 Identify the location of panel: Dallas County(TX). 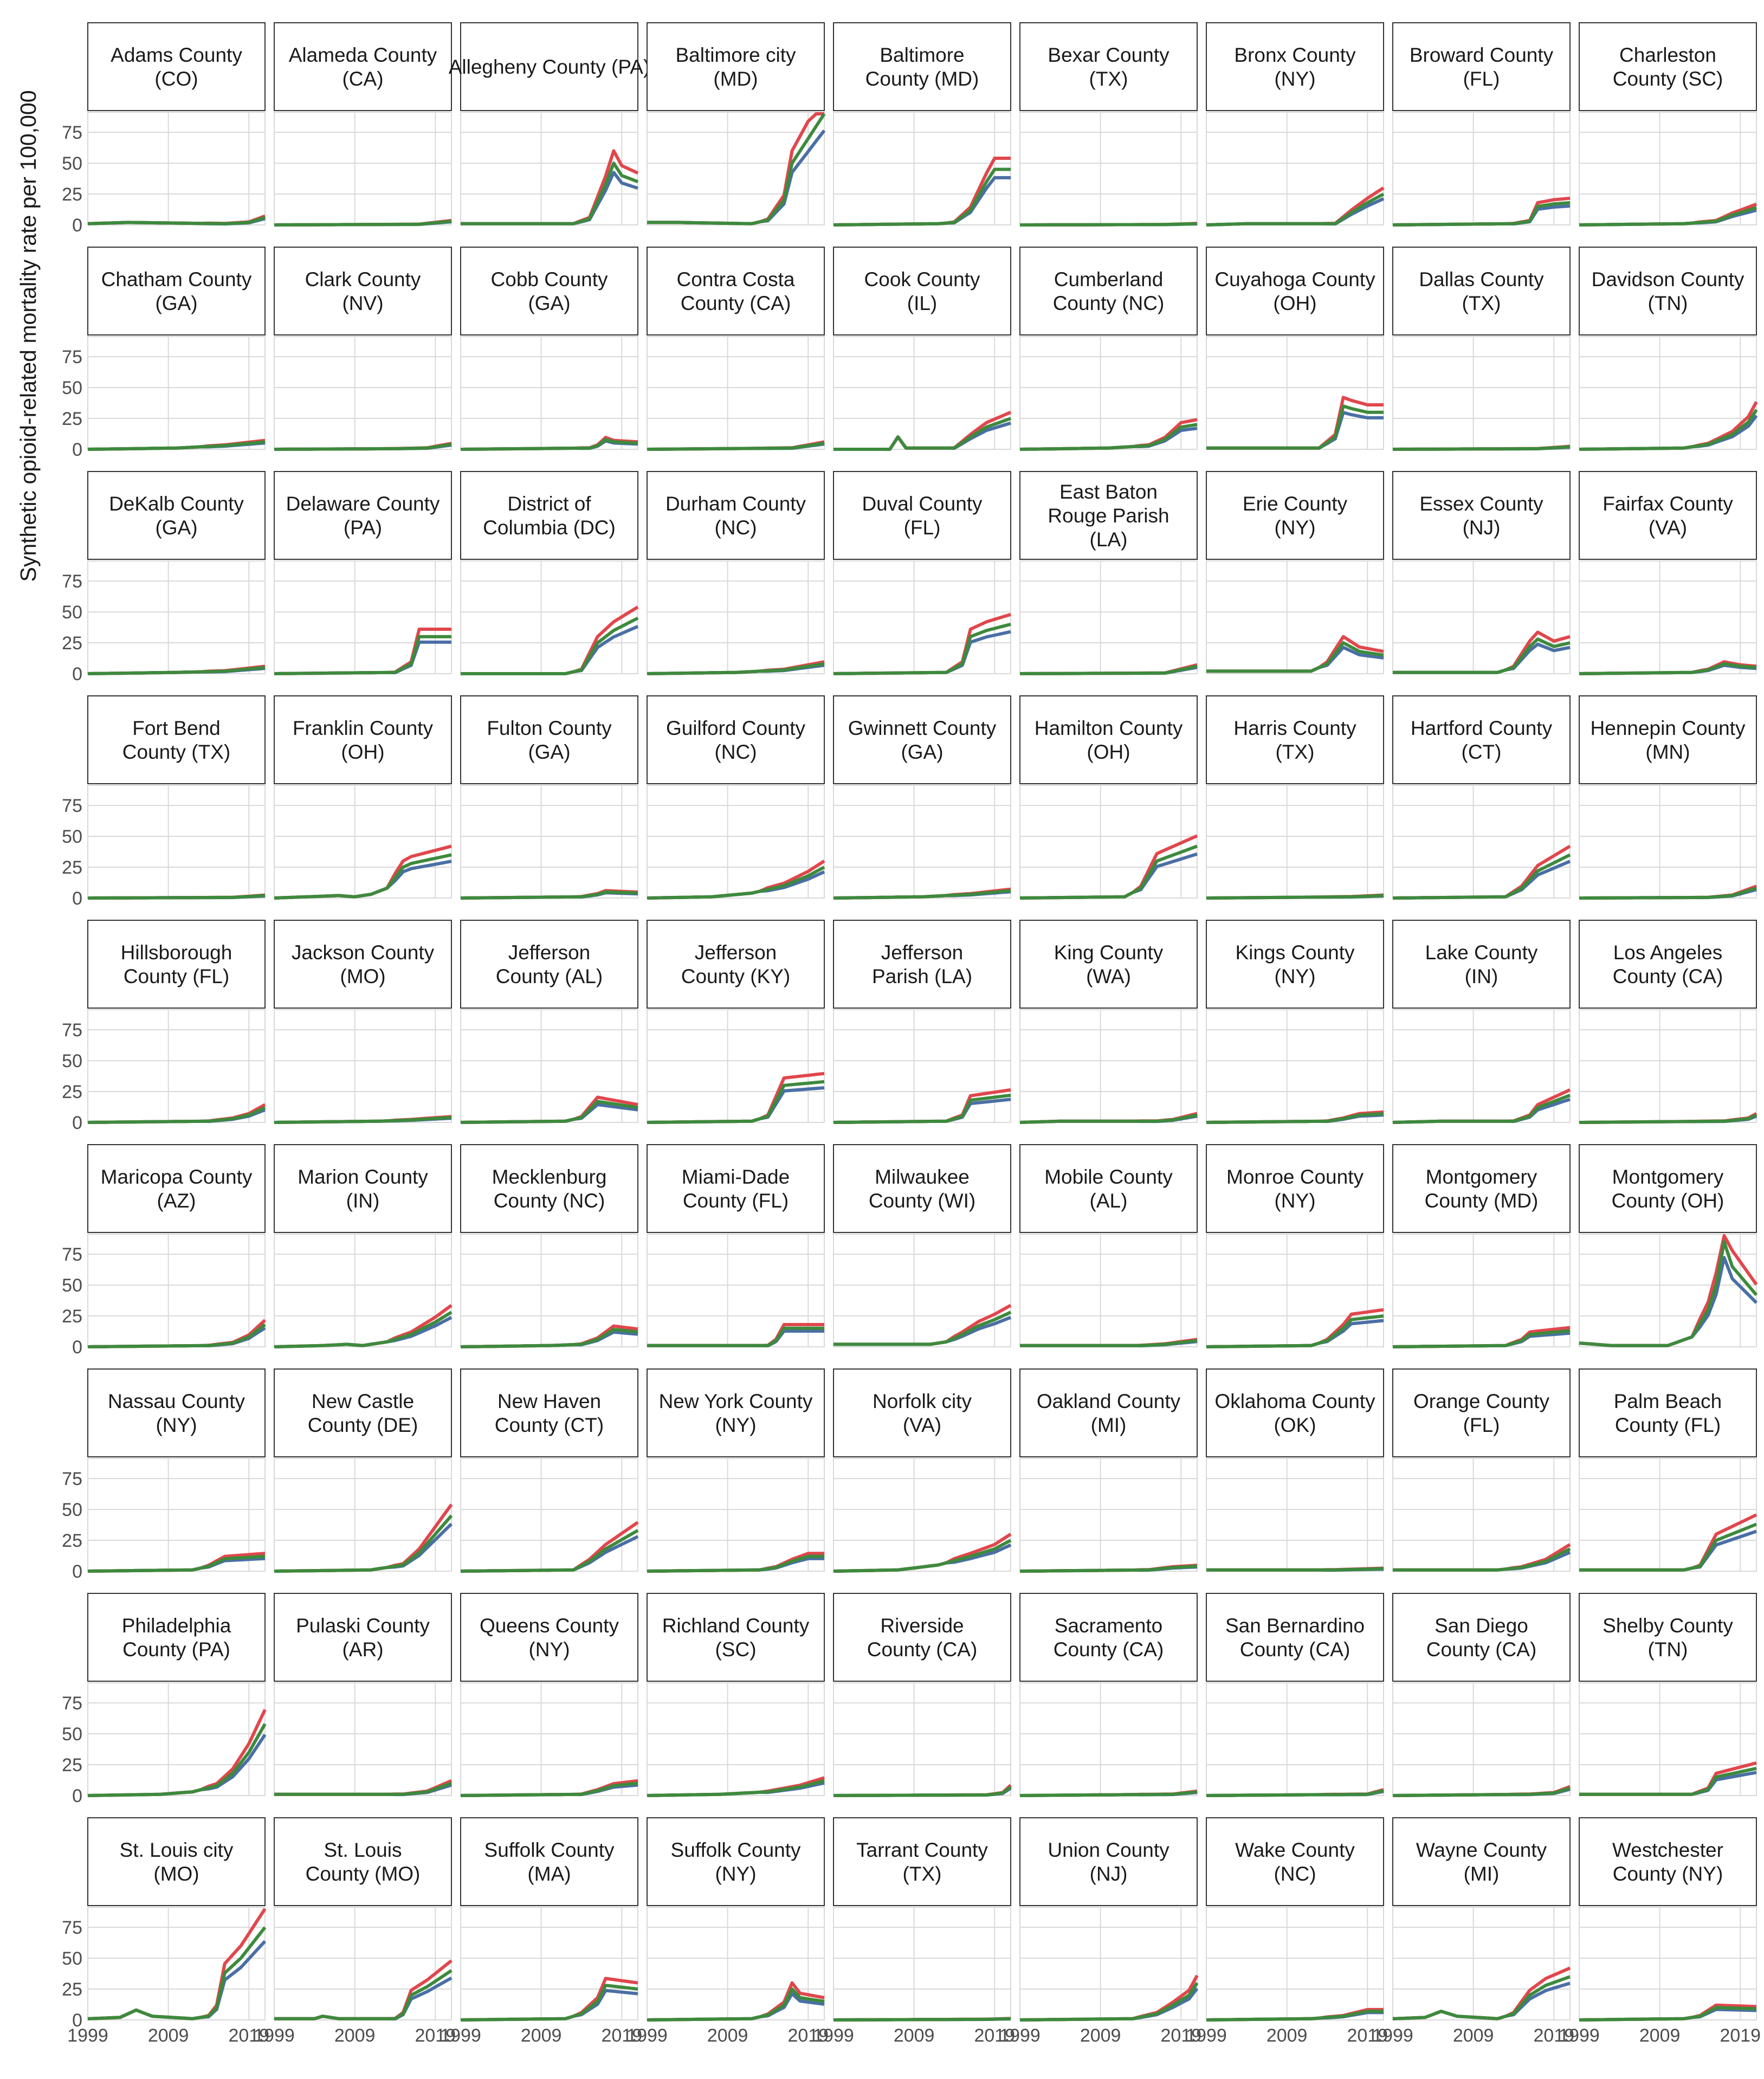
(1482, 349).